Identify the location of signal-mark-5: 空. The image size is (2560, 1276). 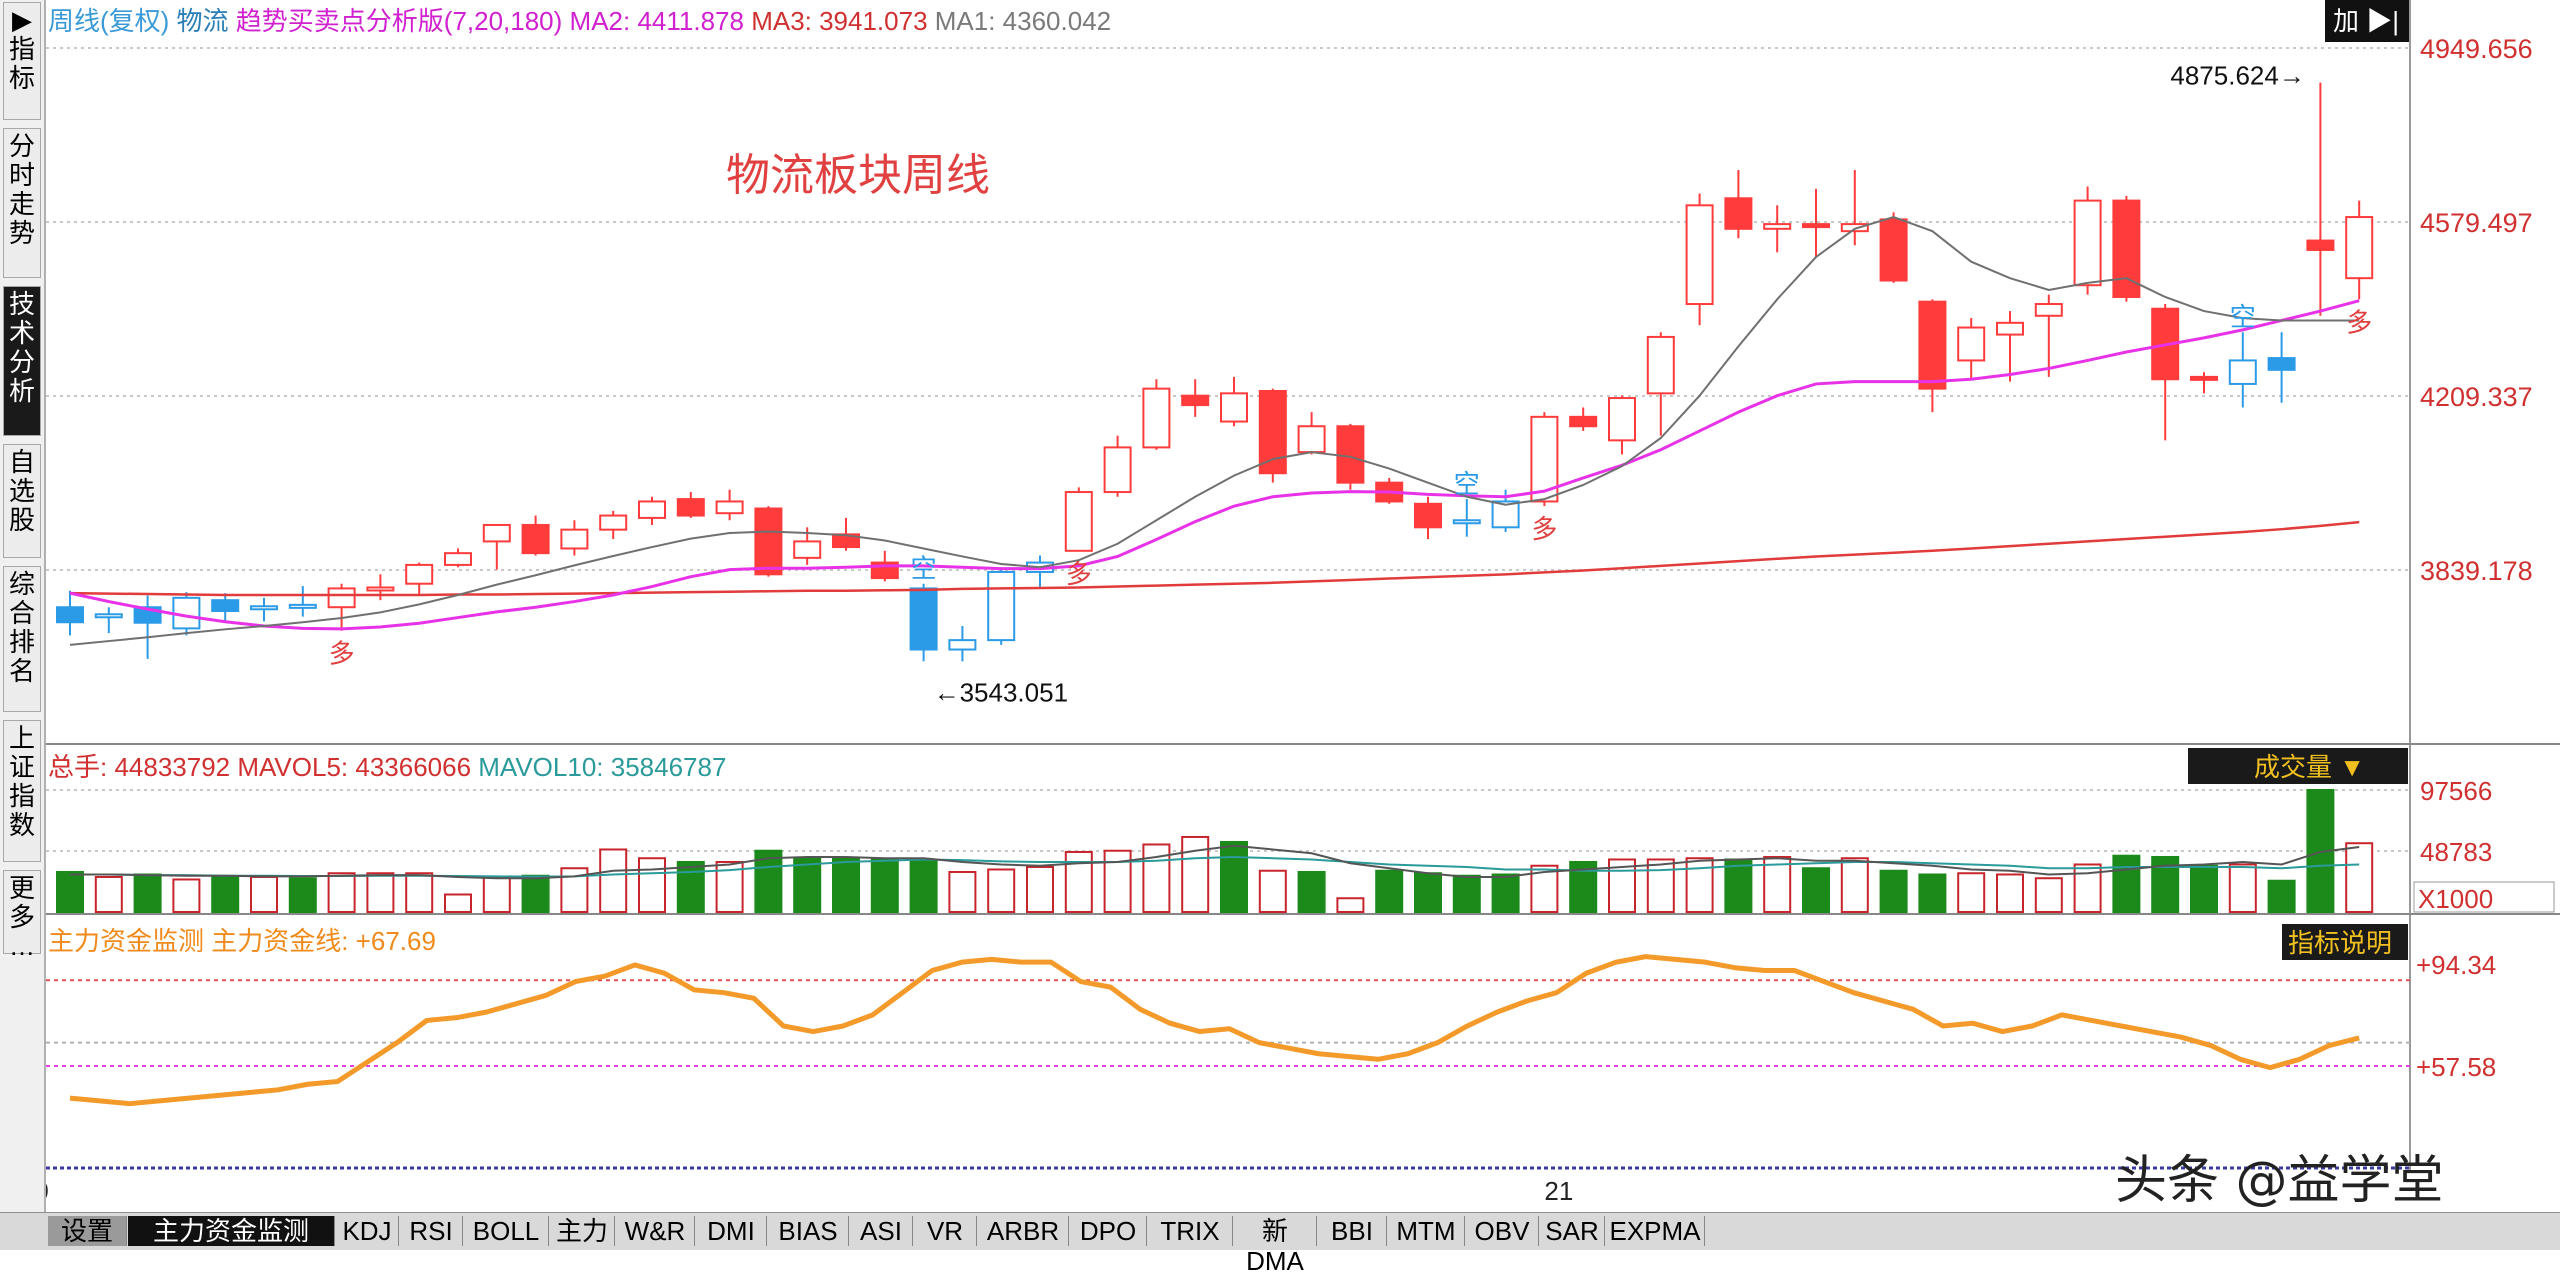
(2243, 317).